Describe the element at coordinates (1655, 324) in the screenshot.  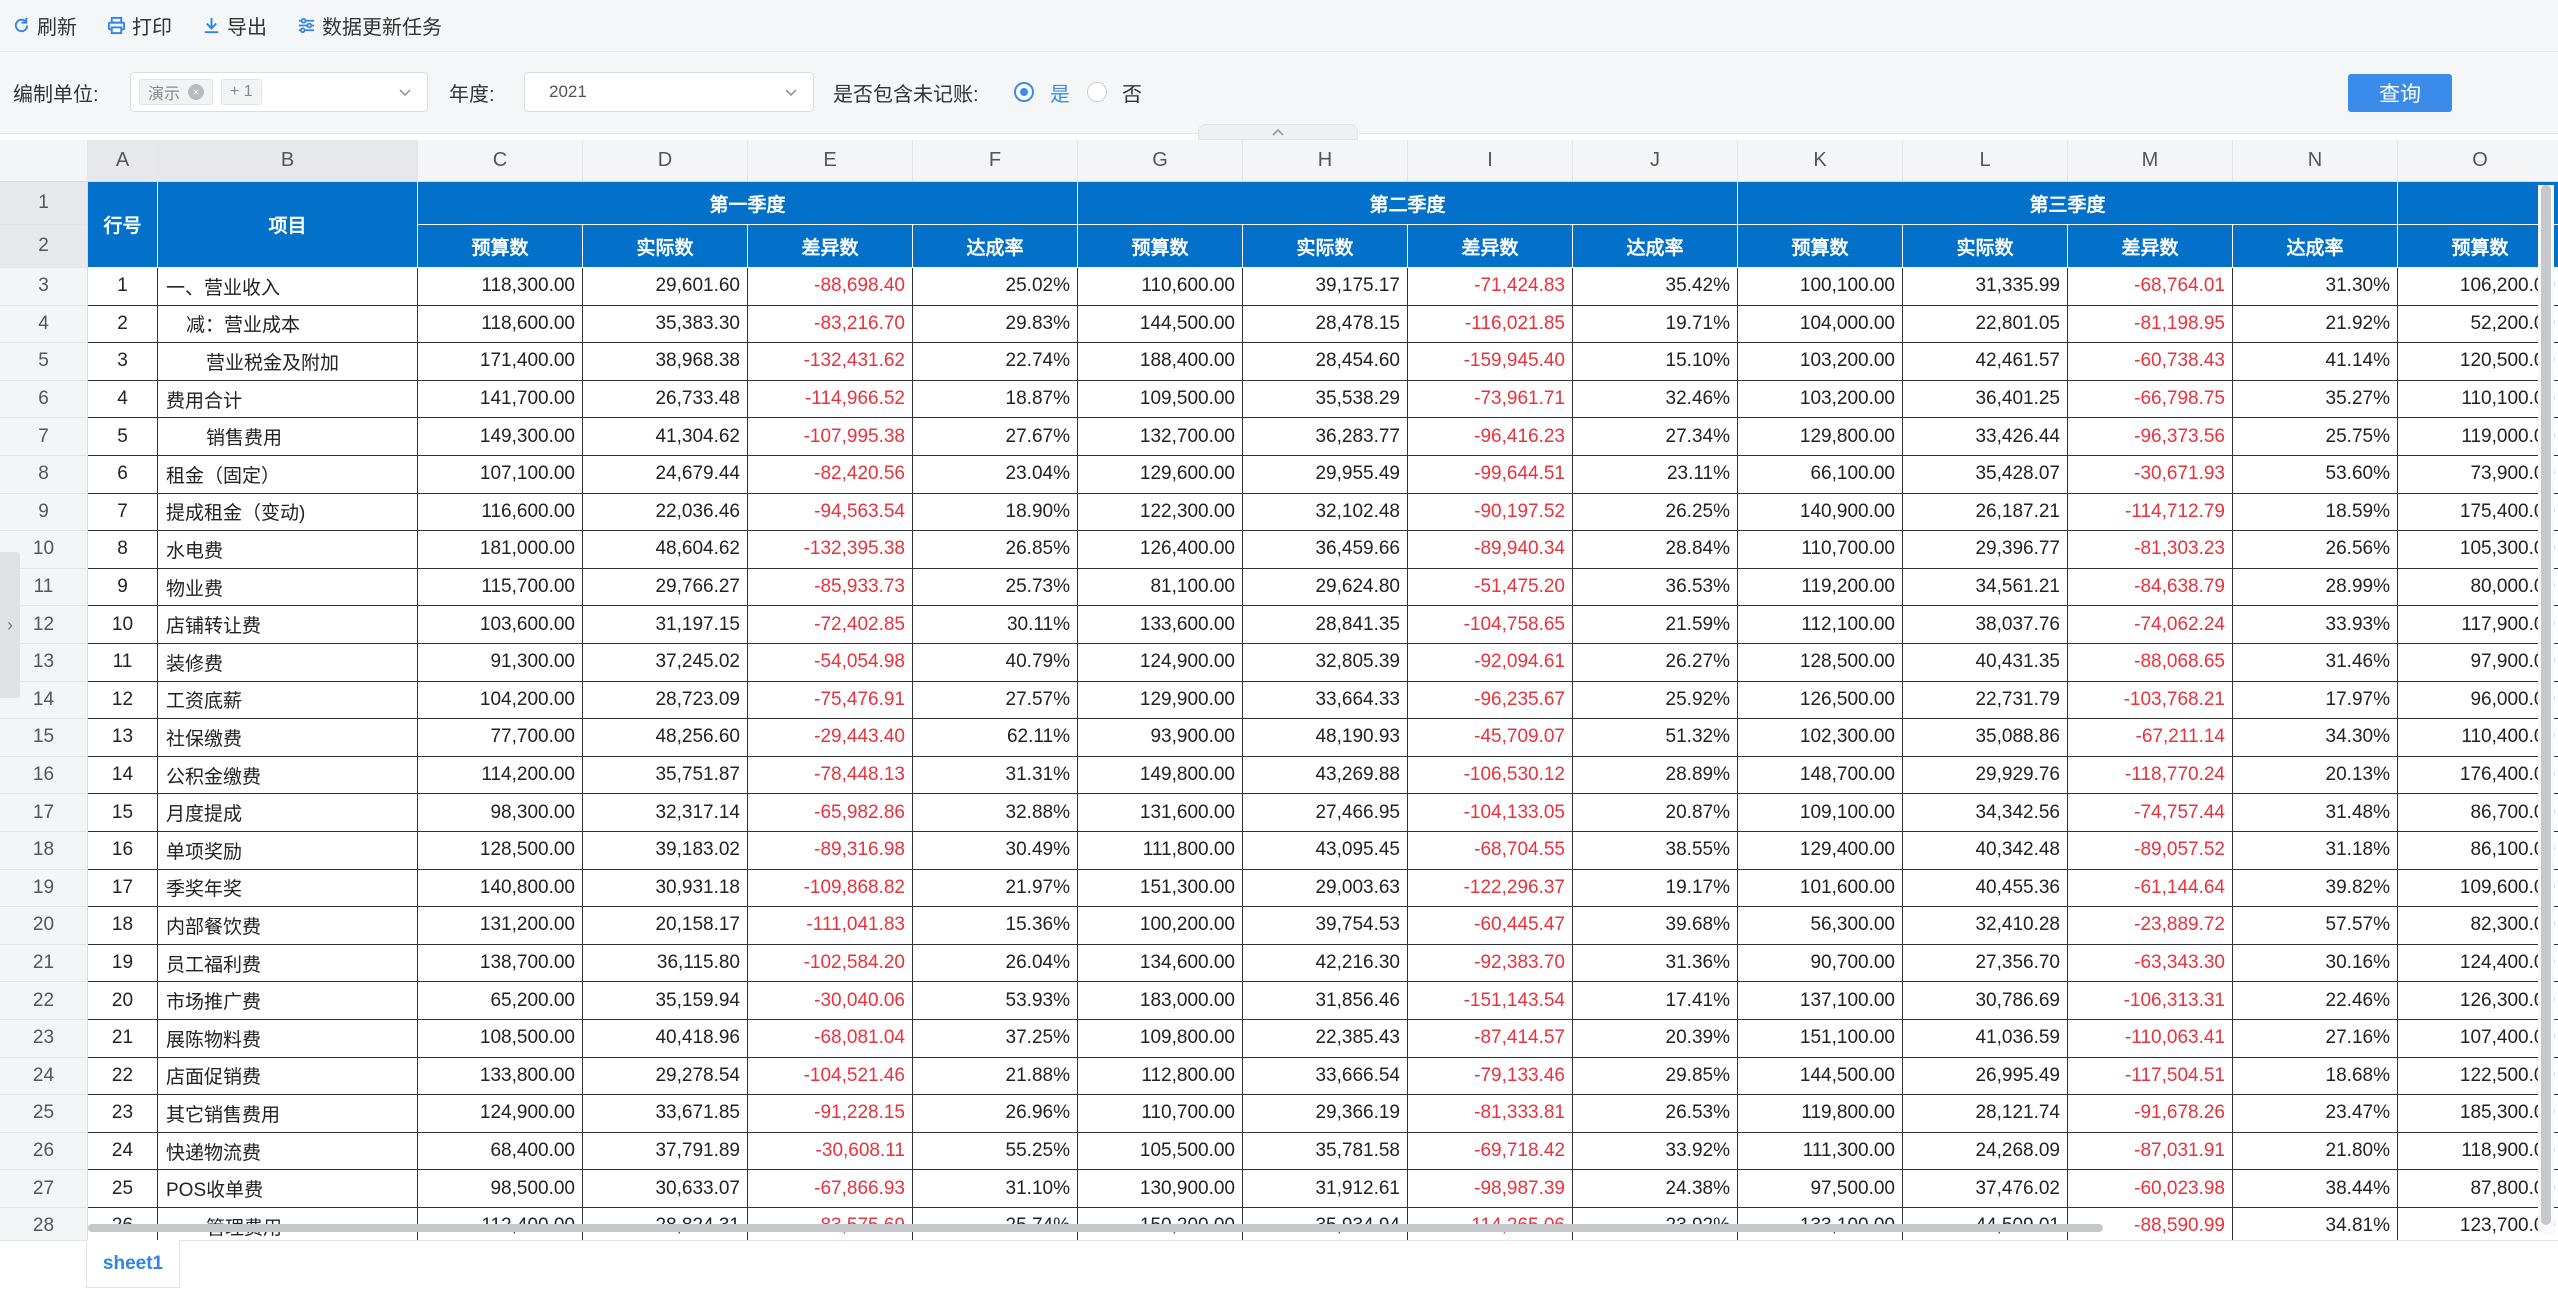
I see `value-cell: 19.71%` at that location.